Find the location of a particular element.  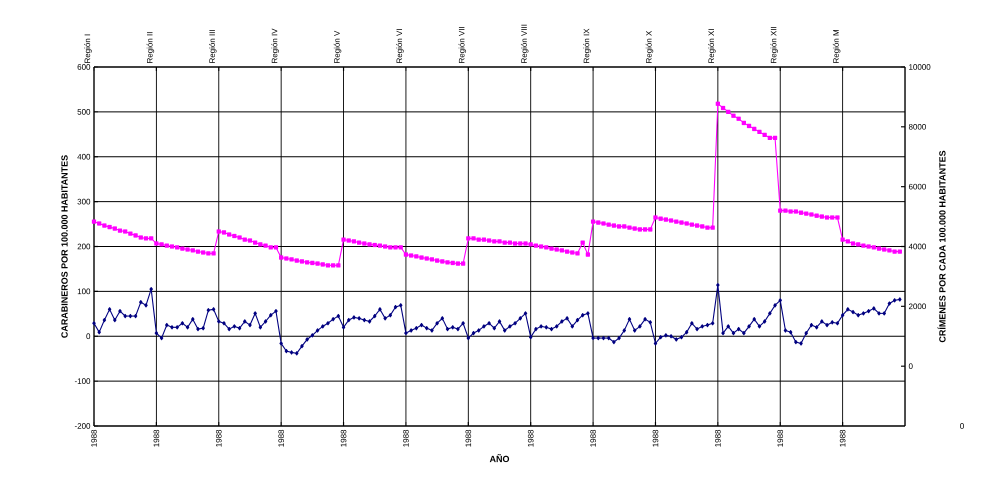

x-axis-title: AÑO is located at coordinates (500, 458).